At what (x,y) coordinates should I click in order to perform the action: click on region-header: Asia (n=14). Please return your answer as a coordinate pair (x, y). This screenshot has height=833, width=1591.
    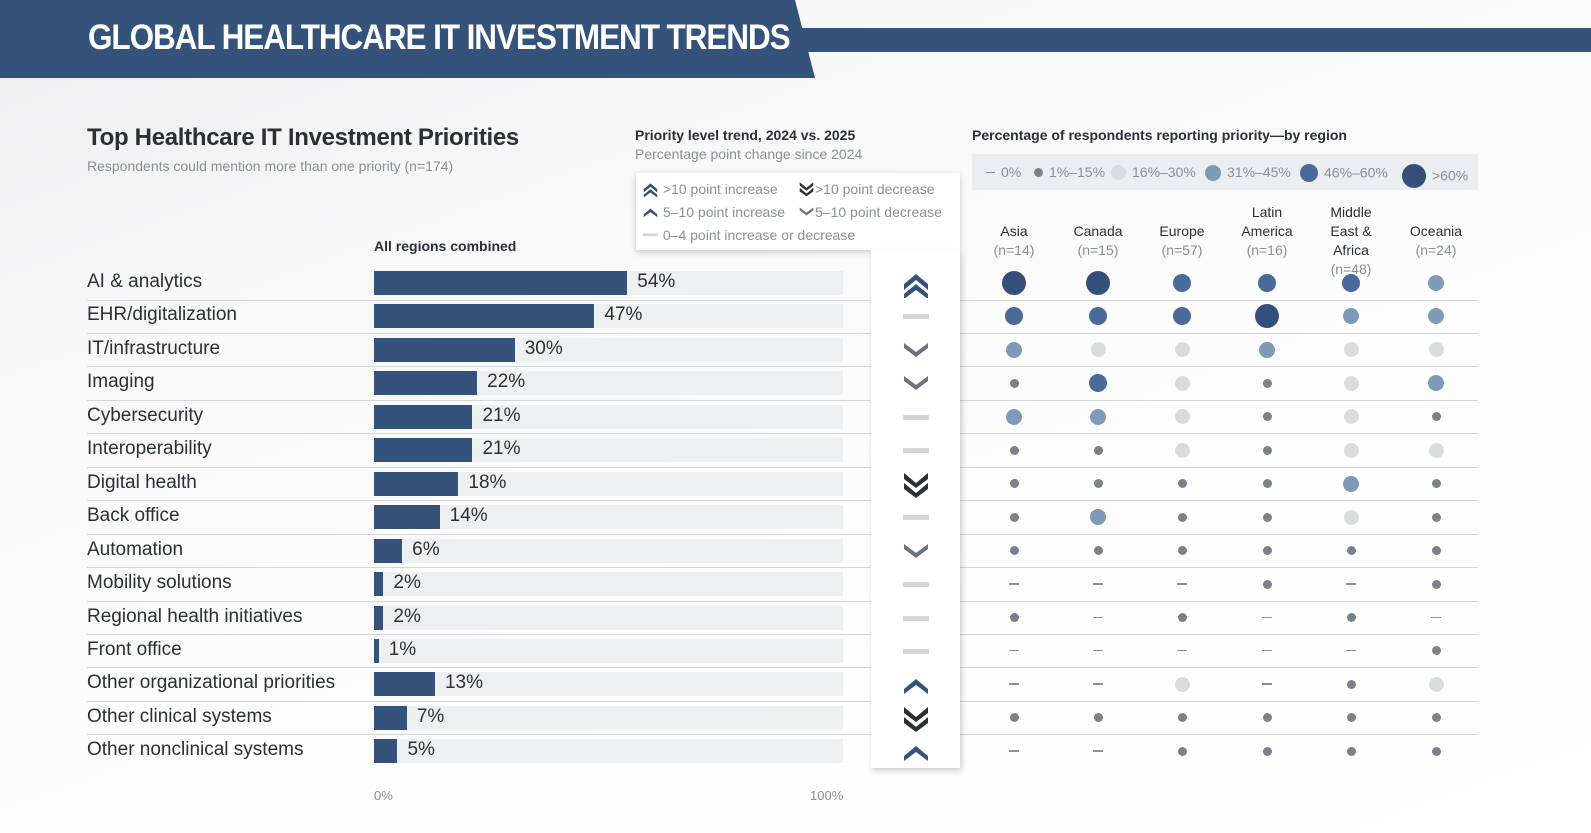
    Looking at the image, I should click on (1014, 241).